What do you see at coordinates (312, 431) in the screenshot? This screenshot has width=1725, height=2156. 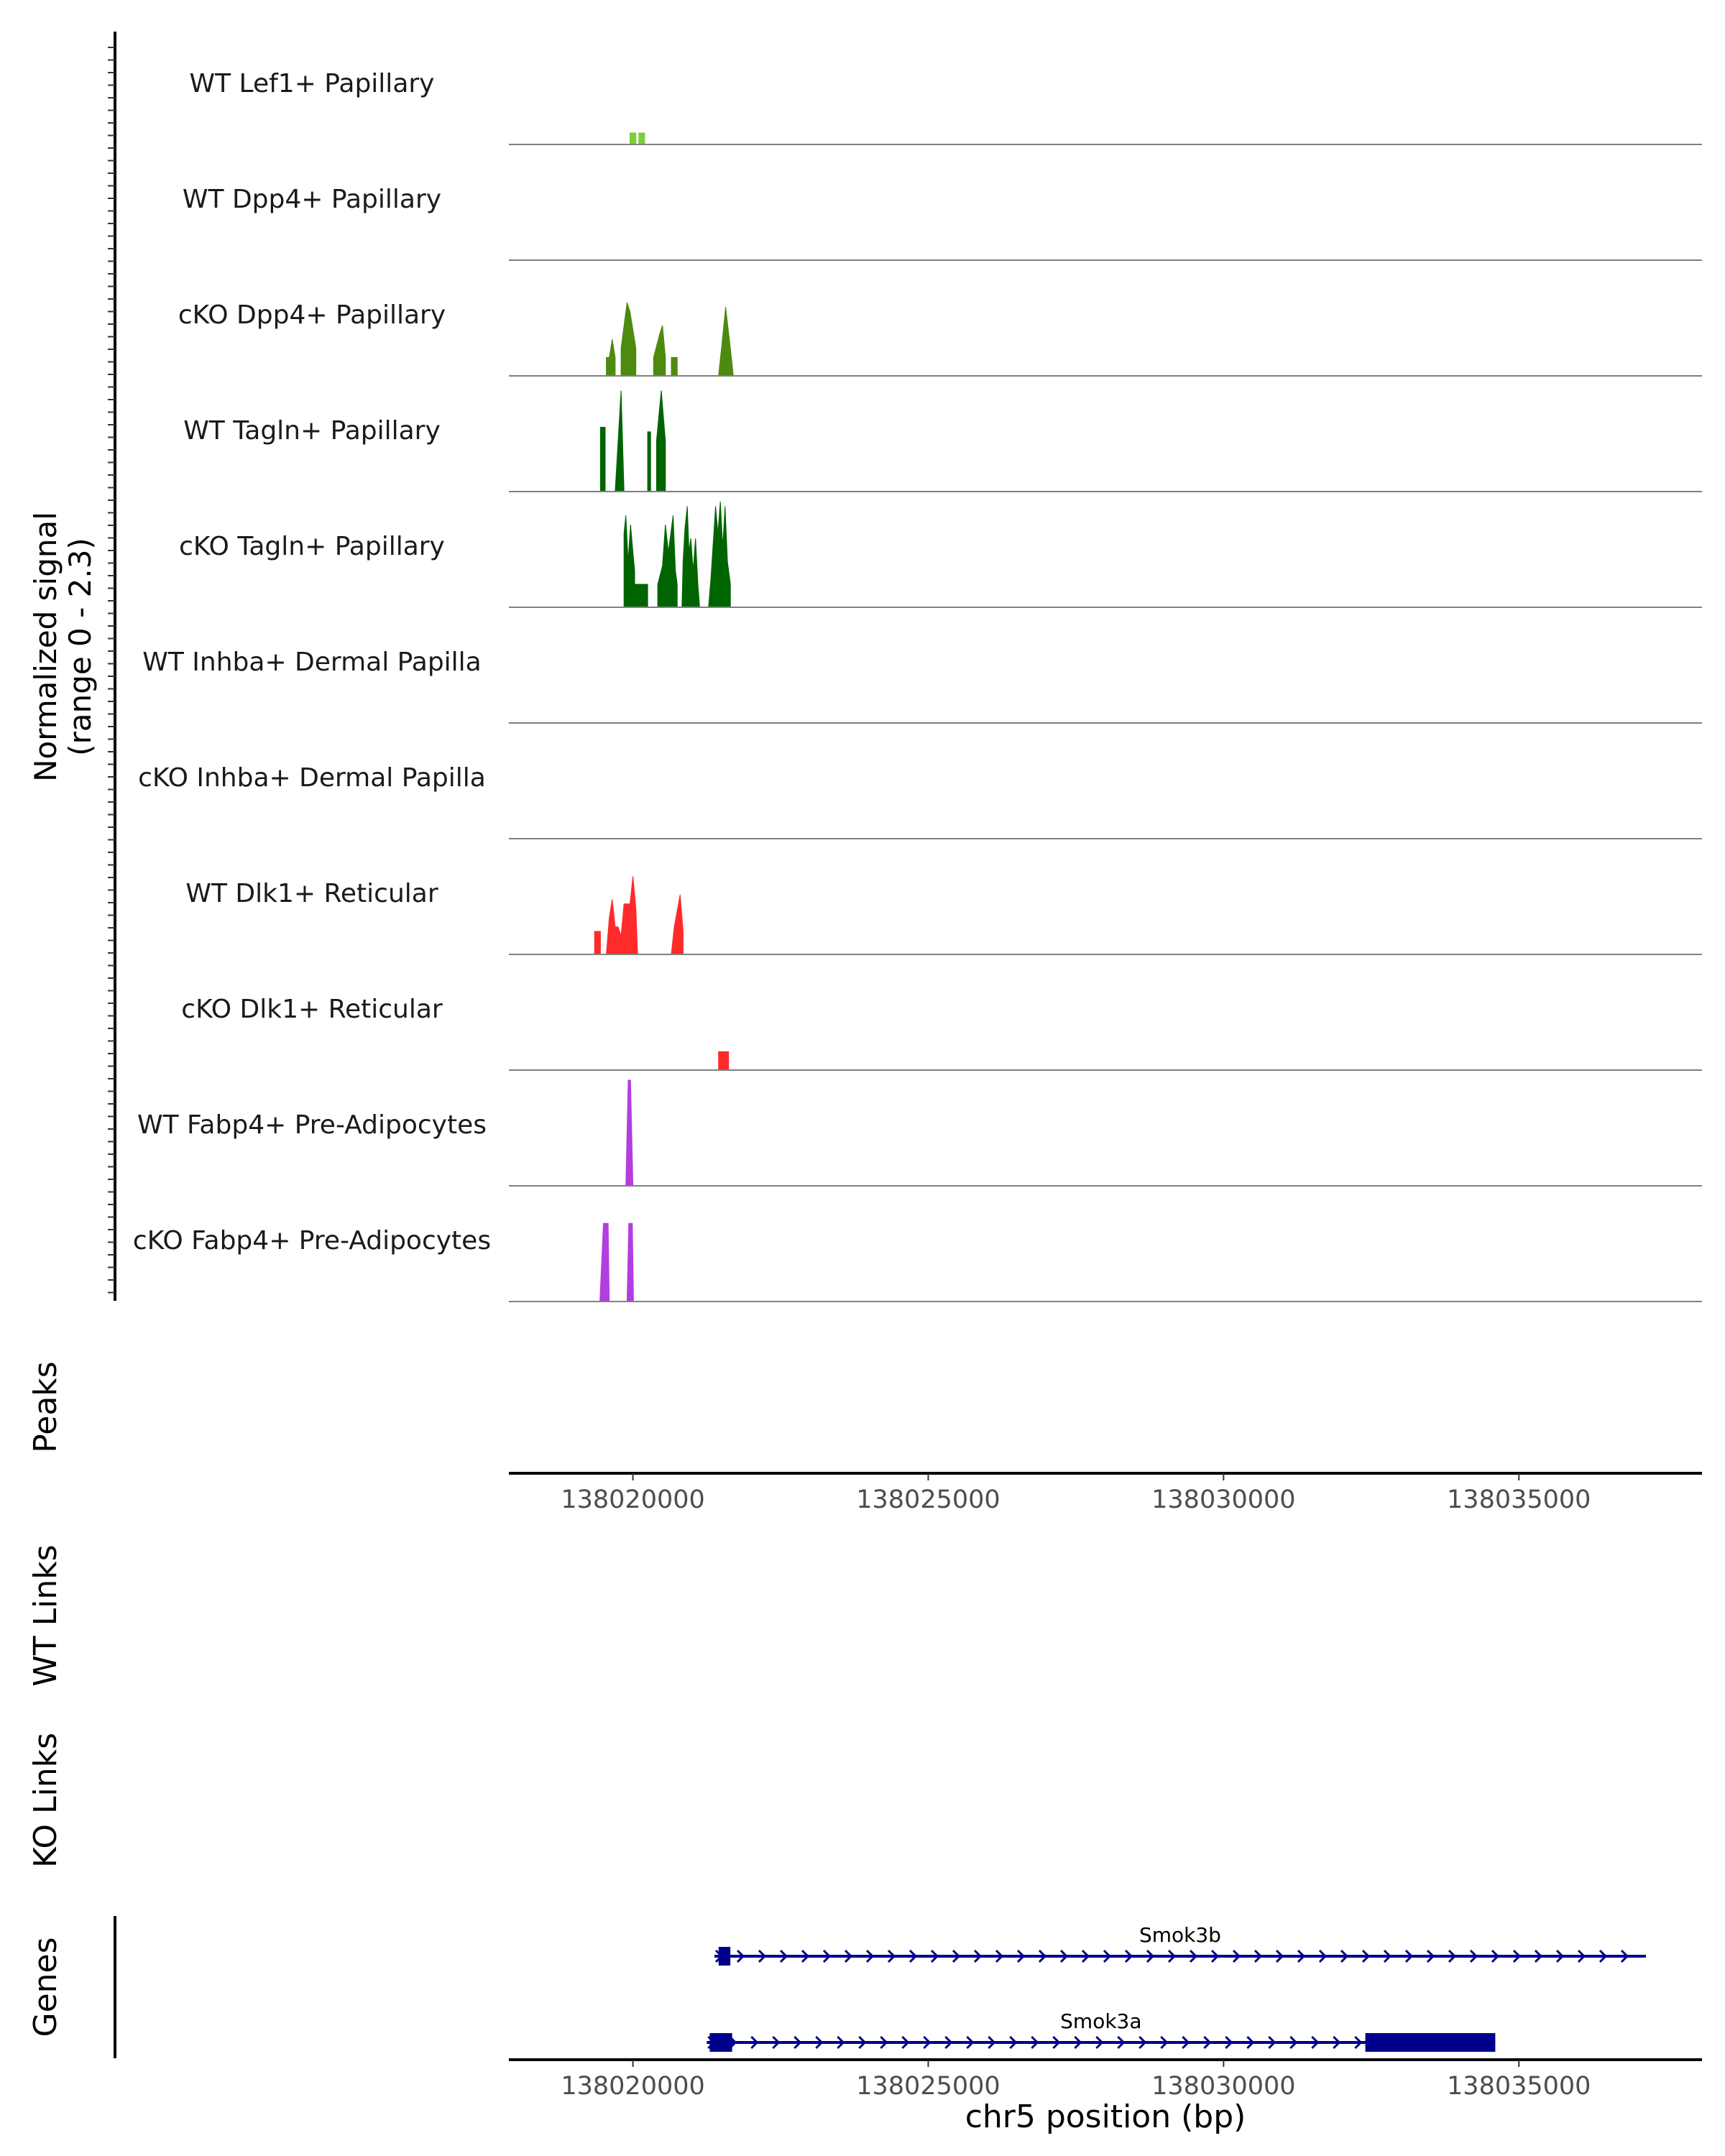 I see `track-label: WT Tagln+ Papillary` at bounding box center [312, 431].